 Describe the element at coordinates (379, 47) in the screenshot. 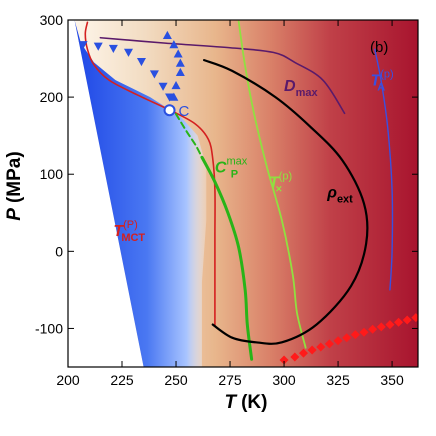

I see `panel-label: (b)` at that location.